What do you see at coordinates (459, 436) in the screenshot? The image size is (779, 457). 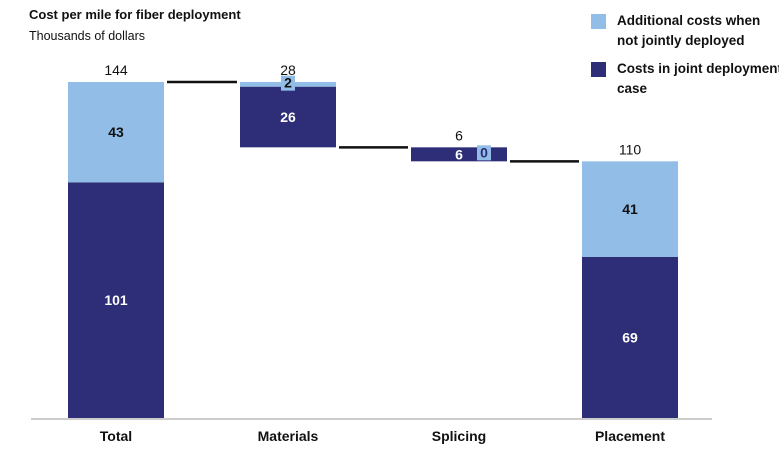 I see `category-label: Splicing` at bounding box center [459, 436].